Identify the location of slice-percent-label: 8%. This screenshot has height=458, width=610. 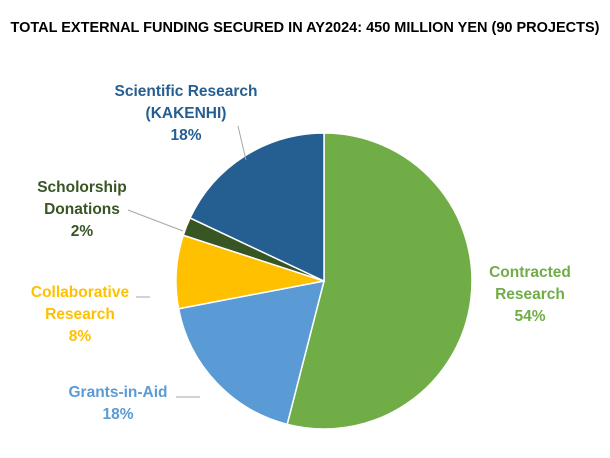
(80, 336).